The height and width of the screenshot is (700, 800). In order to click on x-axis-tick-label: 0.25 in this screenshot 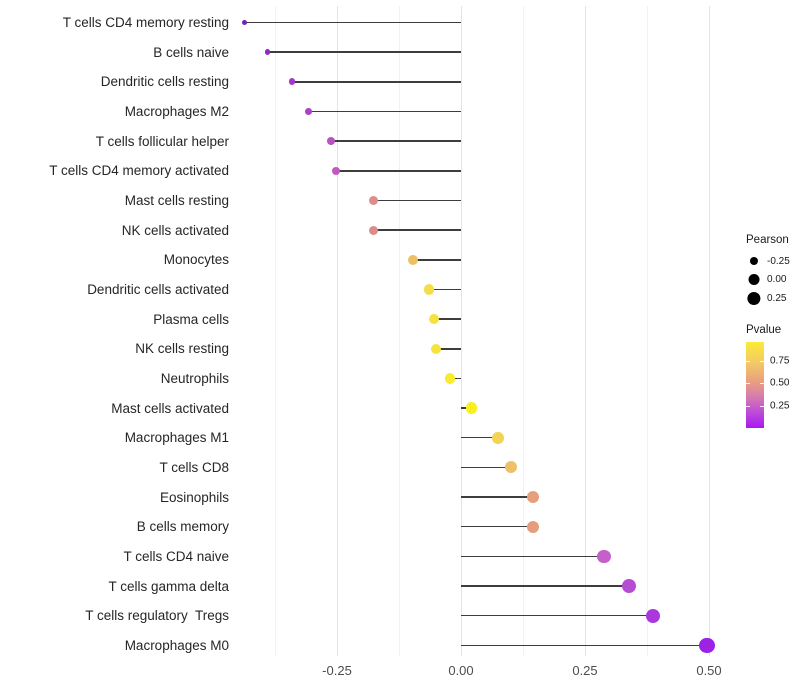, I will do `click(585, 670)`.